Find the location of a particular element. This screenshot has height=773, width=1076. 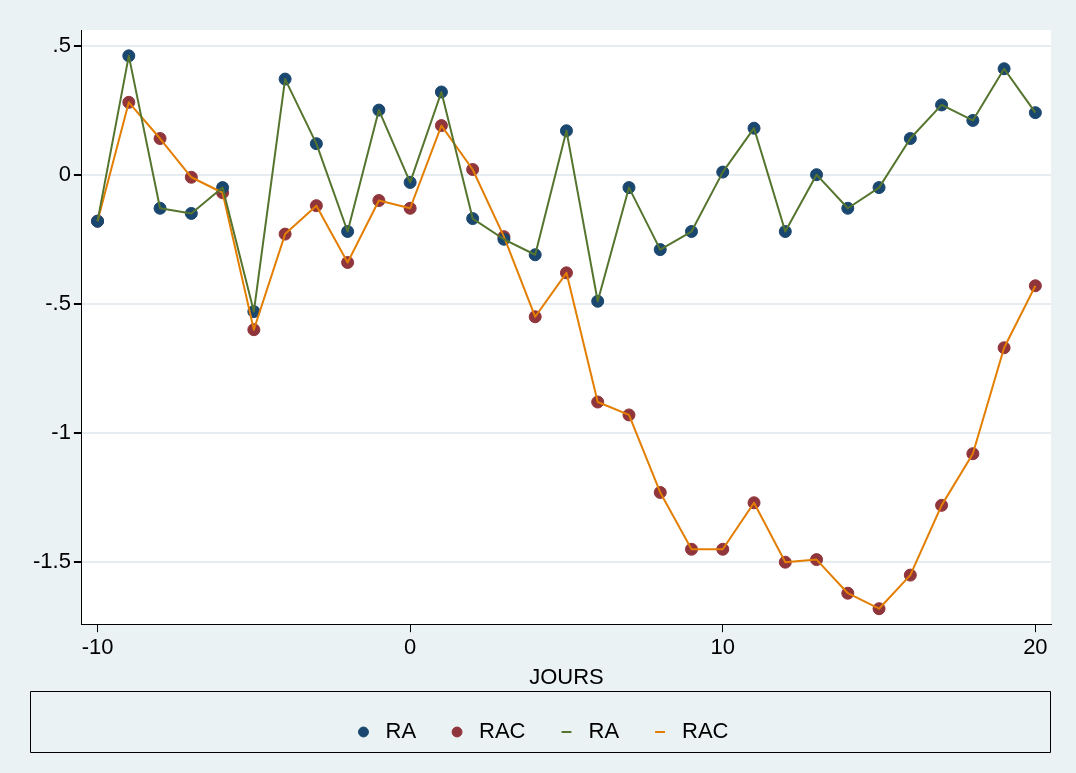

x-tick-label: 10 is located at coordinates (722, 647).